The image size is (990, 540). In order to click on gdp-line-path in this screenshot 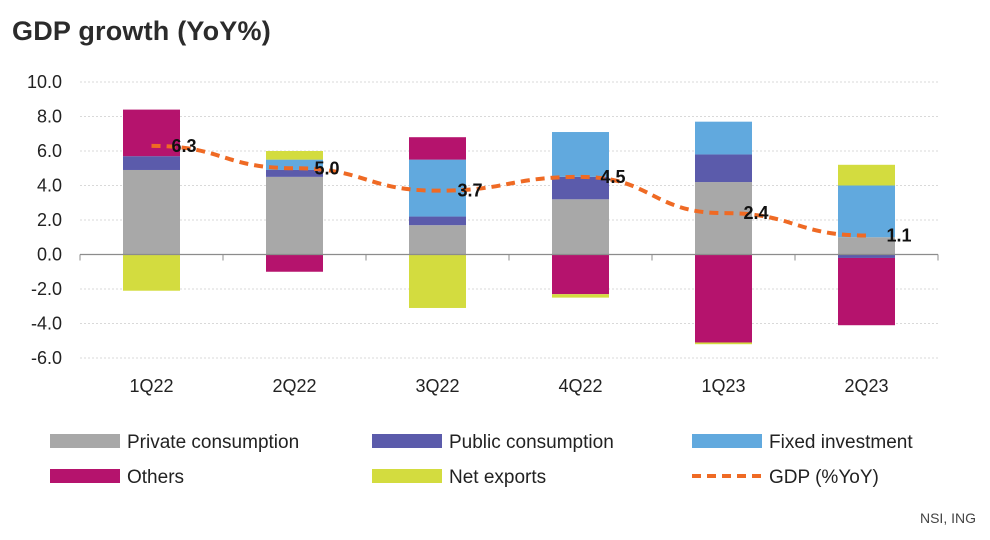, I will do `click(509, 190)`.